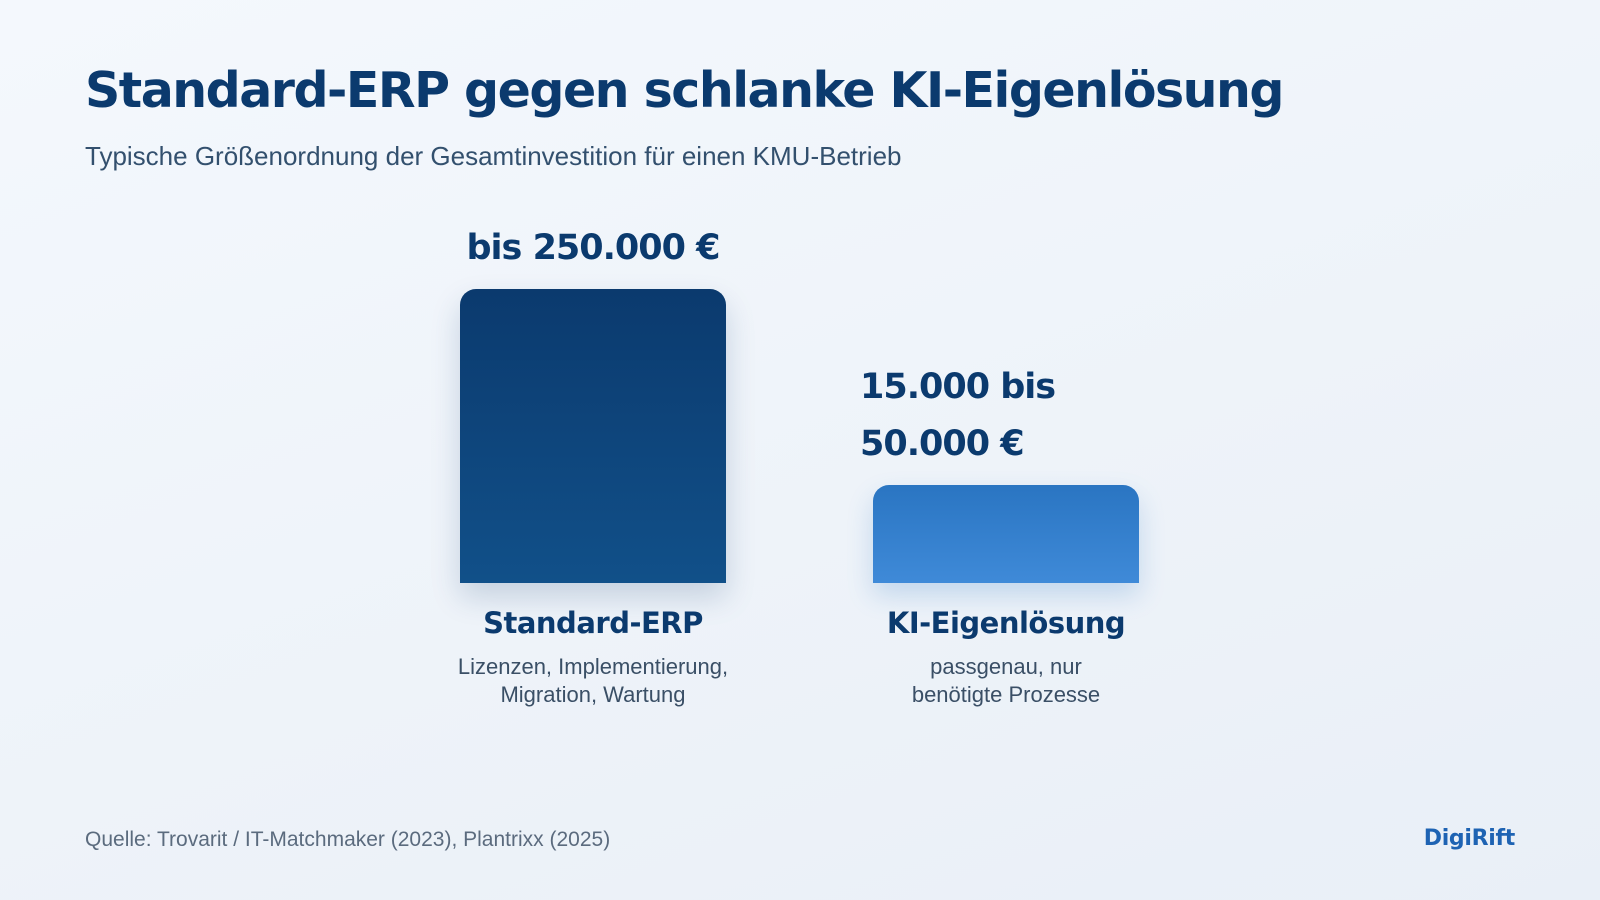  I want to click on bar-value-label: bis 250.000 €, so click(593, 248).